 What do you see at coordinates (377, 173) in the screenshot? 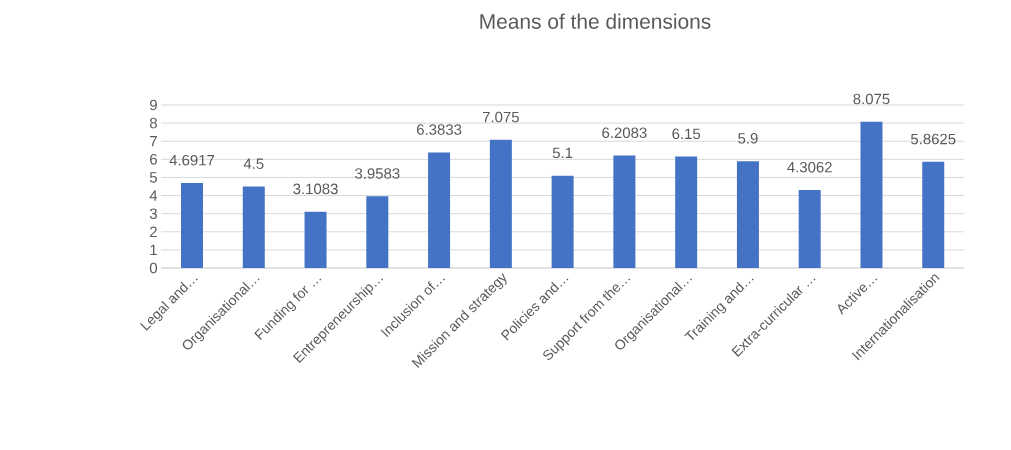
I see `data-label: 3.9583` at bounding box center [377, 173].